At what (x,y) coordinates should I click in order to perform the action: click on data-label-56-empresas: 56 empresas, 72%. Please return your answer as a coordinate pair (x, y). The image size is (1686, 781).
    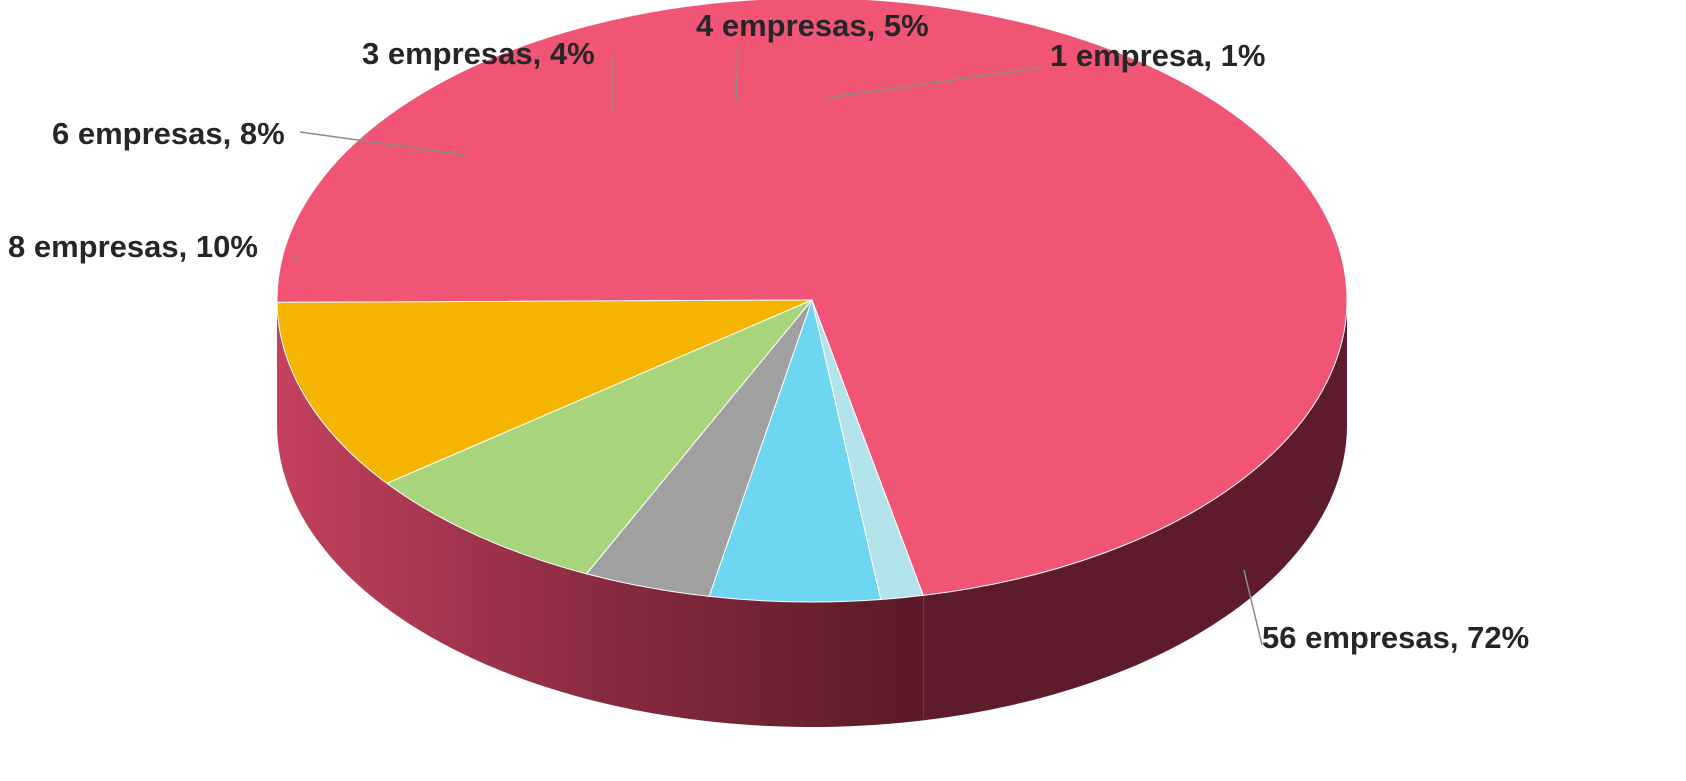
    Looking at the image, I should click on (1395, 637).